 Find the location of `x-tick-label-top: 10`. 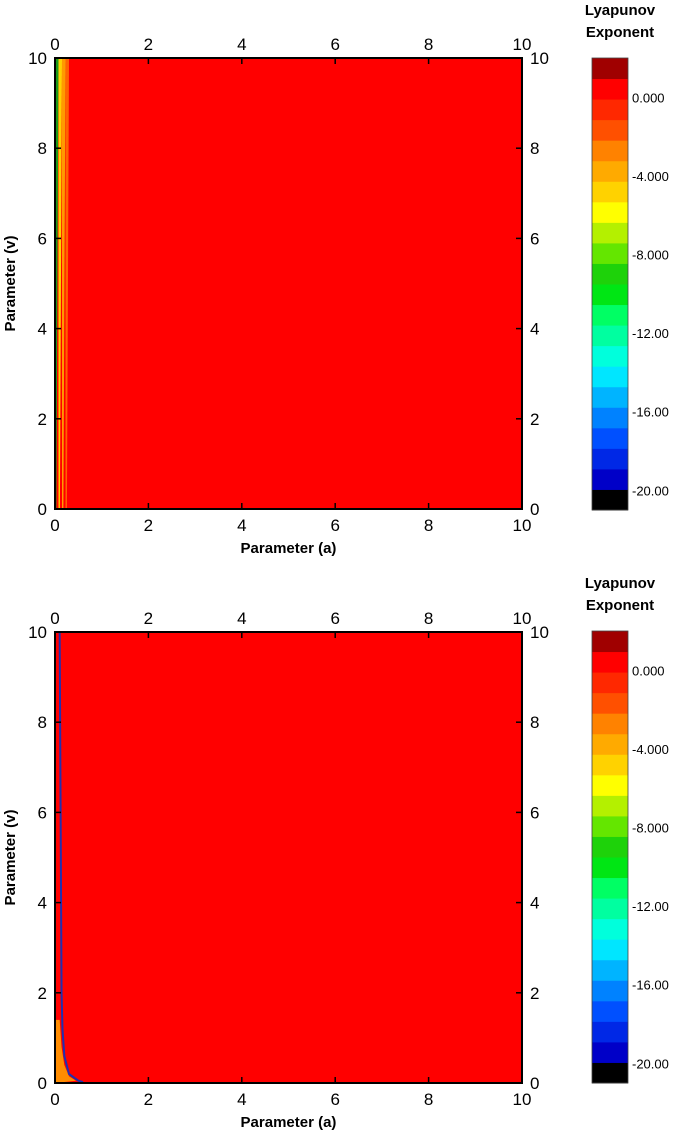

x-tick-label-top: 10 is located at coordinates (522, 618).